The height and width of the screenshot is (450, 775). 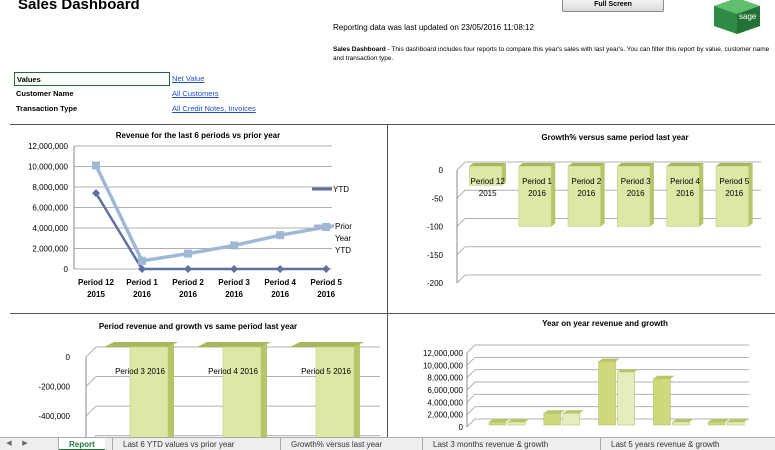 I want to click on tab-growth-vs-last-year: Growth% versus last year, so click(x=336, y=444).